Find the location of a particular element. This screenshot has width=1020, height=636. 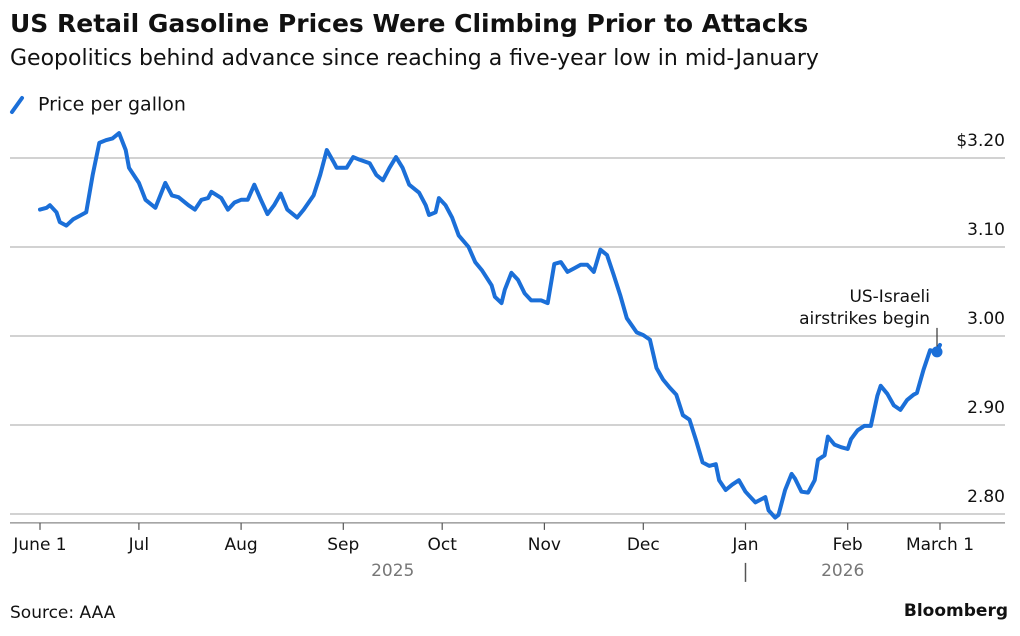

y-tick-label: $3.20 is located at coordinates (980, 141).